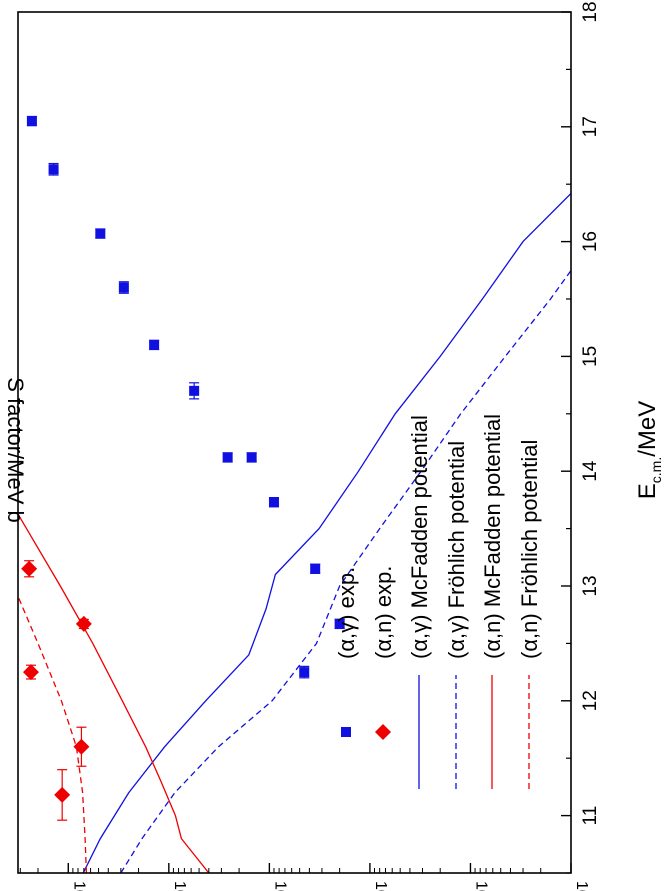 This screenshot has width=668, height=891. I want to click on x-axis-title-unit: /MeV, so click(647, 429).